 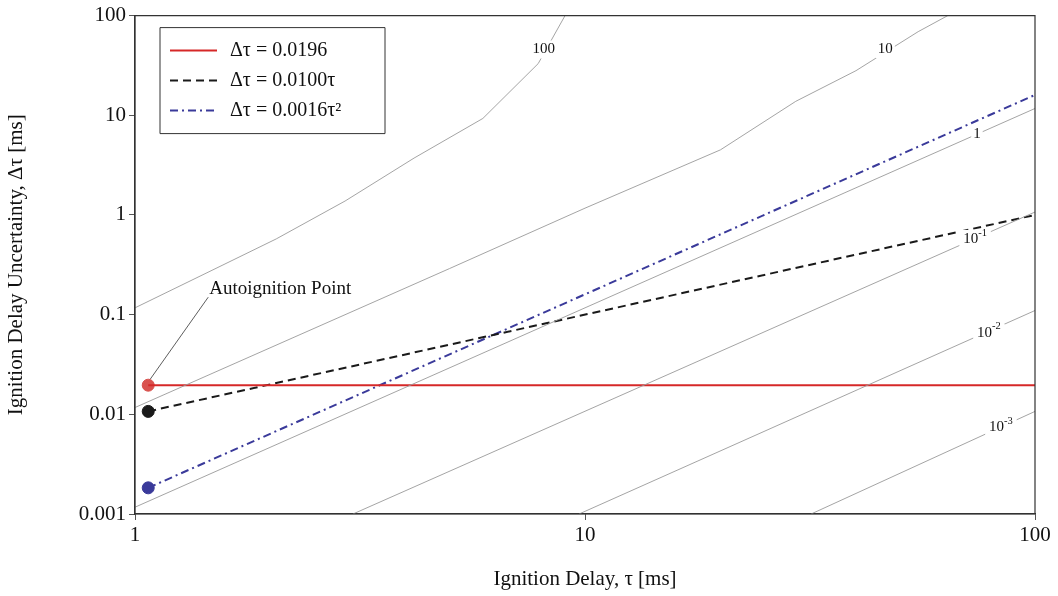 I want to click on legend-label: Δτ = 0.0196, so click(x=279, y=48).